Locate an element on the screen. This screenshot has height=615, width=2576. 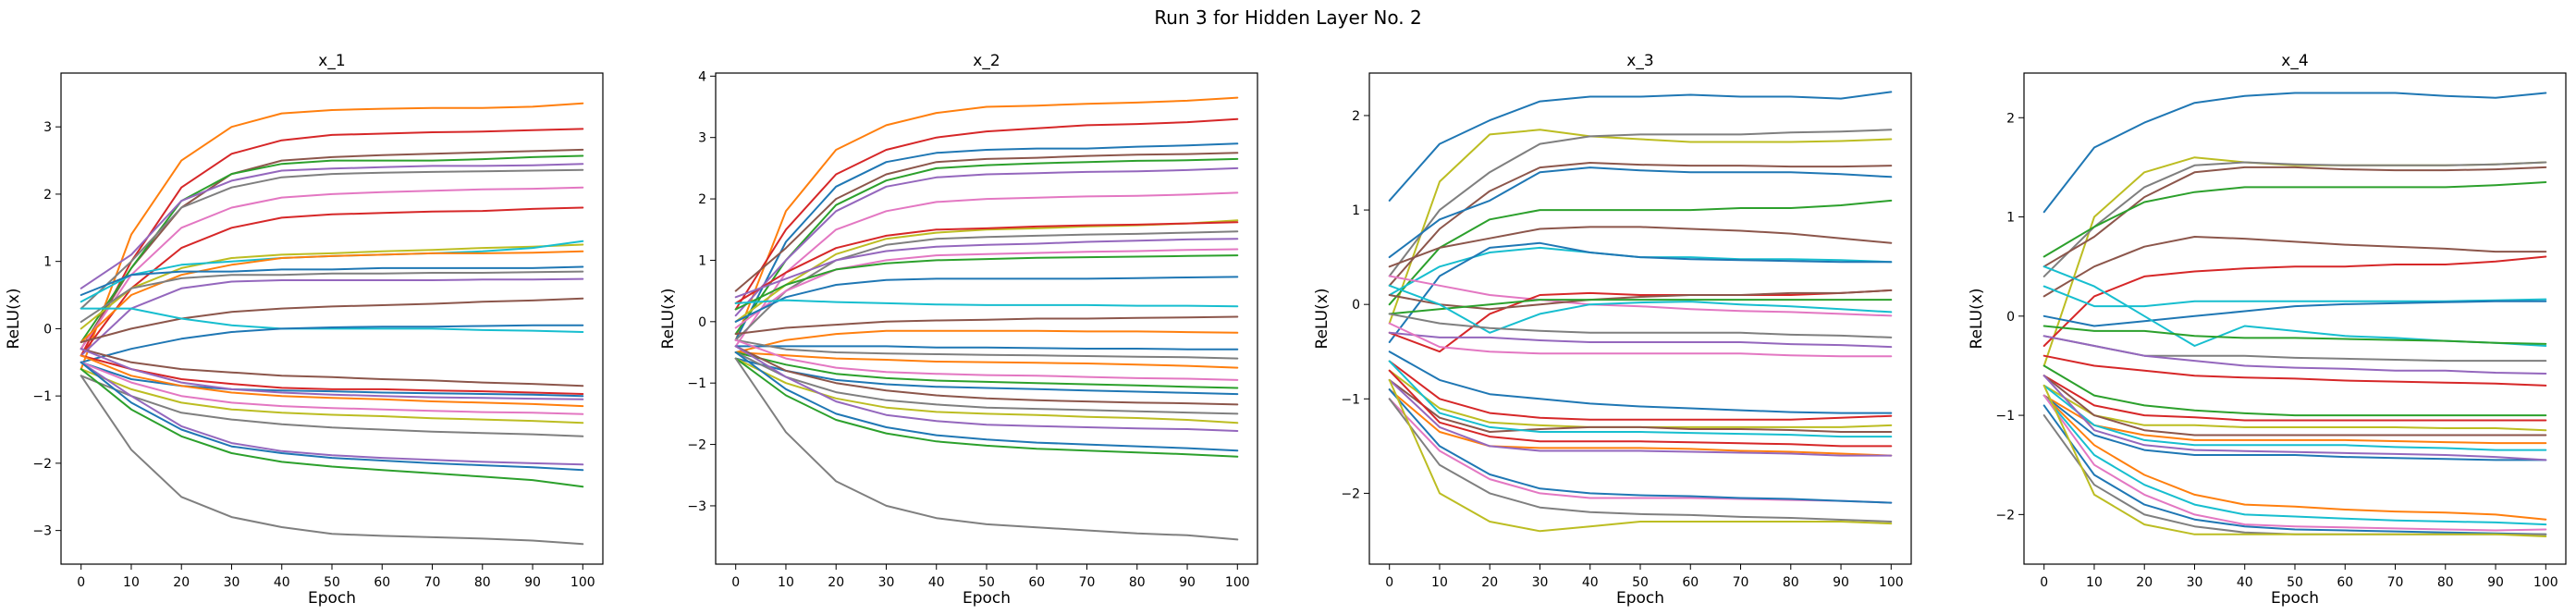
x-tick-label: 70 is located at coordinates (1087, 582).